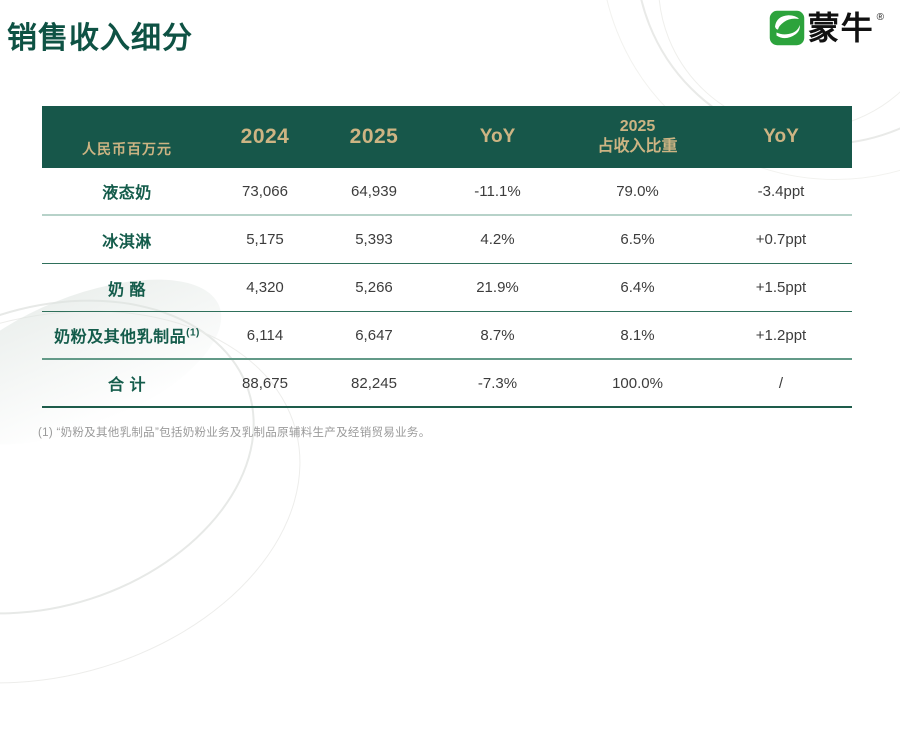 The width and height of the screenshot is (900, 738). I want to click on value-share: 6.4%, so click(637, 287).